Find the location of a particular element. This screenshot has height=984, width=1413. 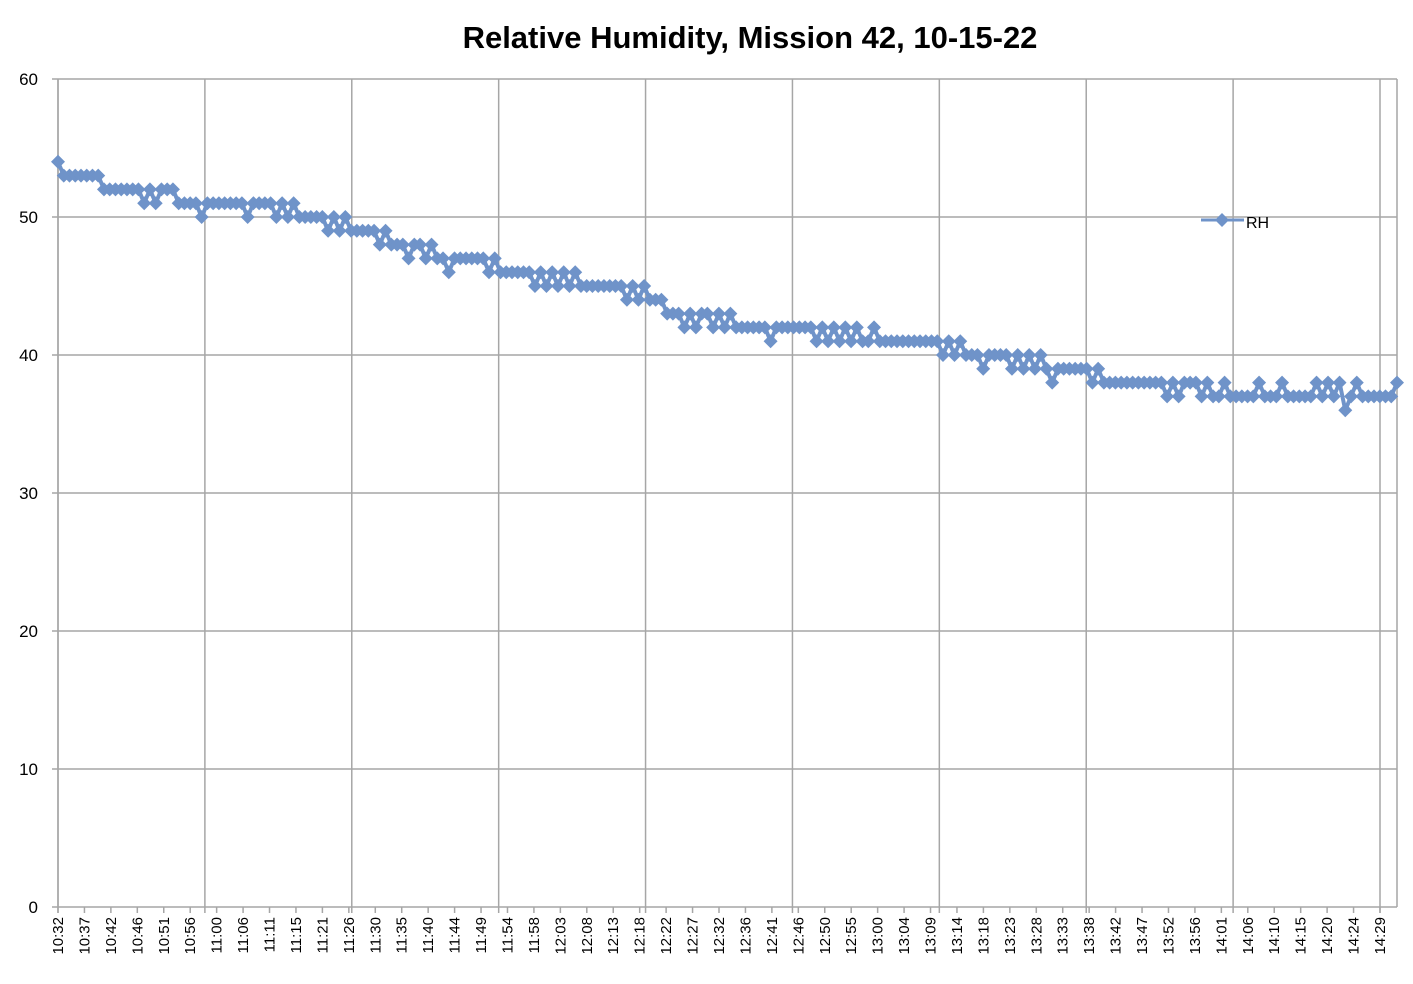

y-axis-ticks: 0 10 20 30 40 50 60 is located at coordinates (28, 493).